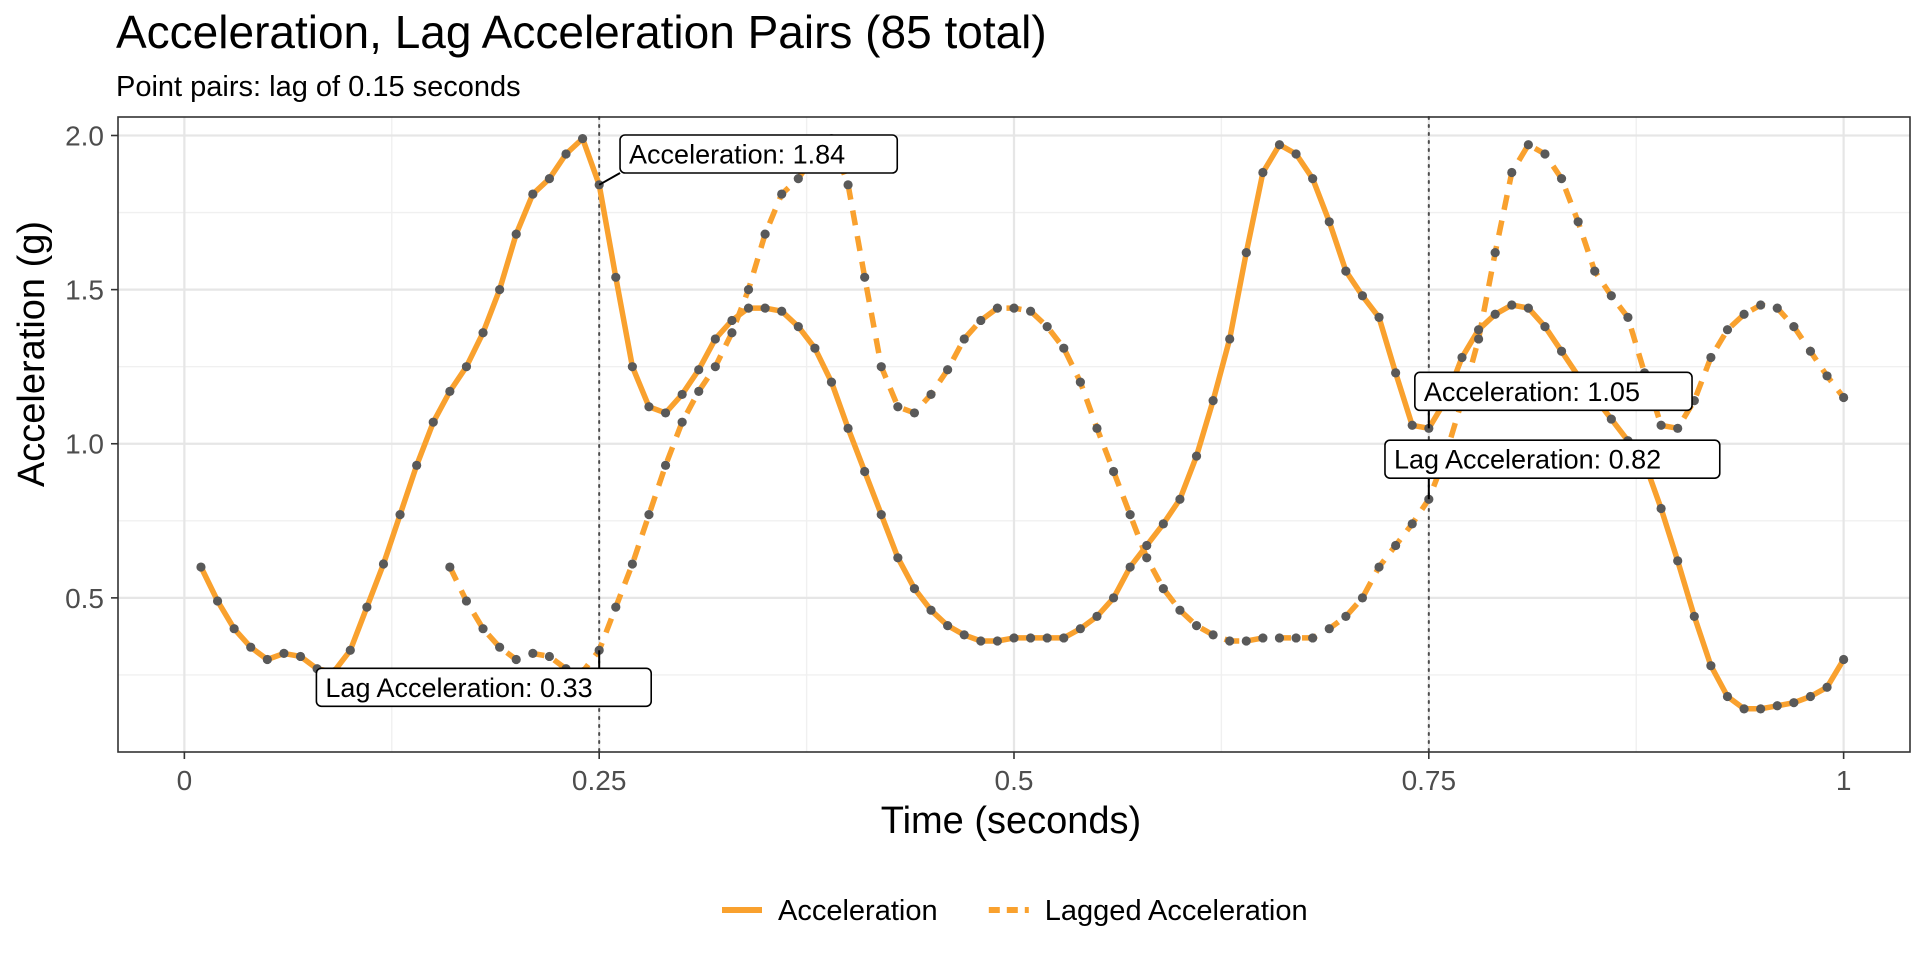 This screenshot has height=960, width=1920. Describe the element at coordinates (1176, 911) in the screenshot. I see `legend-label: Lagged Acceleration` at that location.